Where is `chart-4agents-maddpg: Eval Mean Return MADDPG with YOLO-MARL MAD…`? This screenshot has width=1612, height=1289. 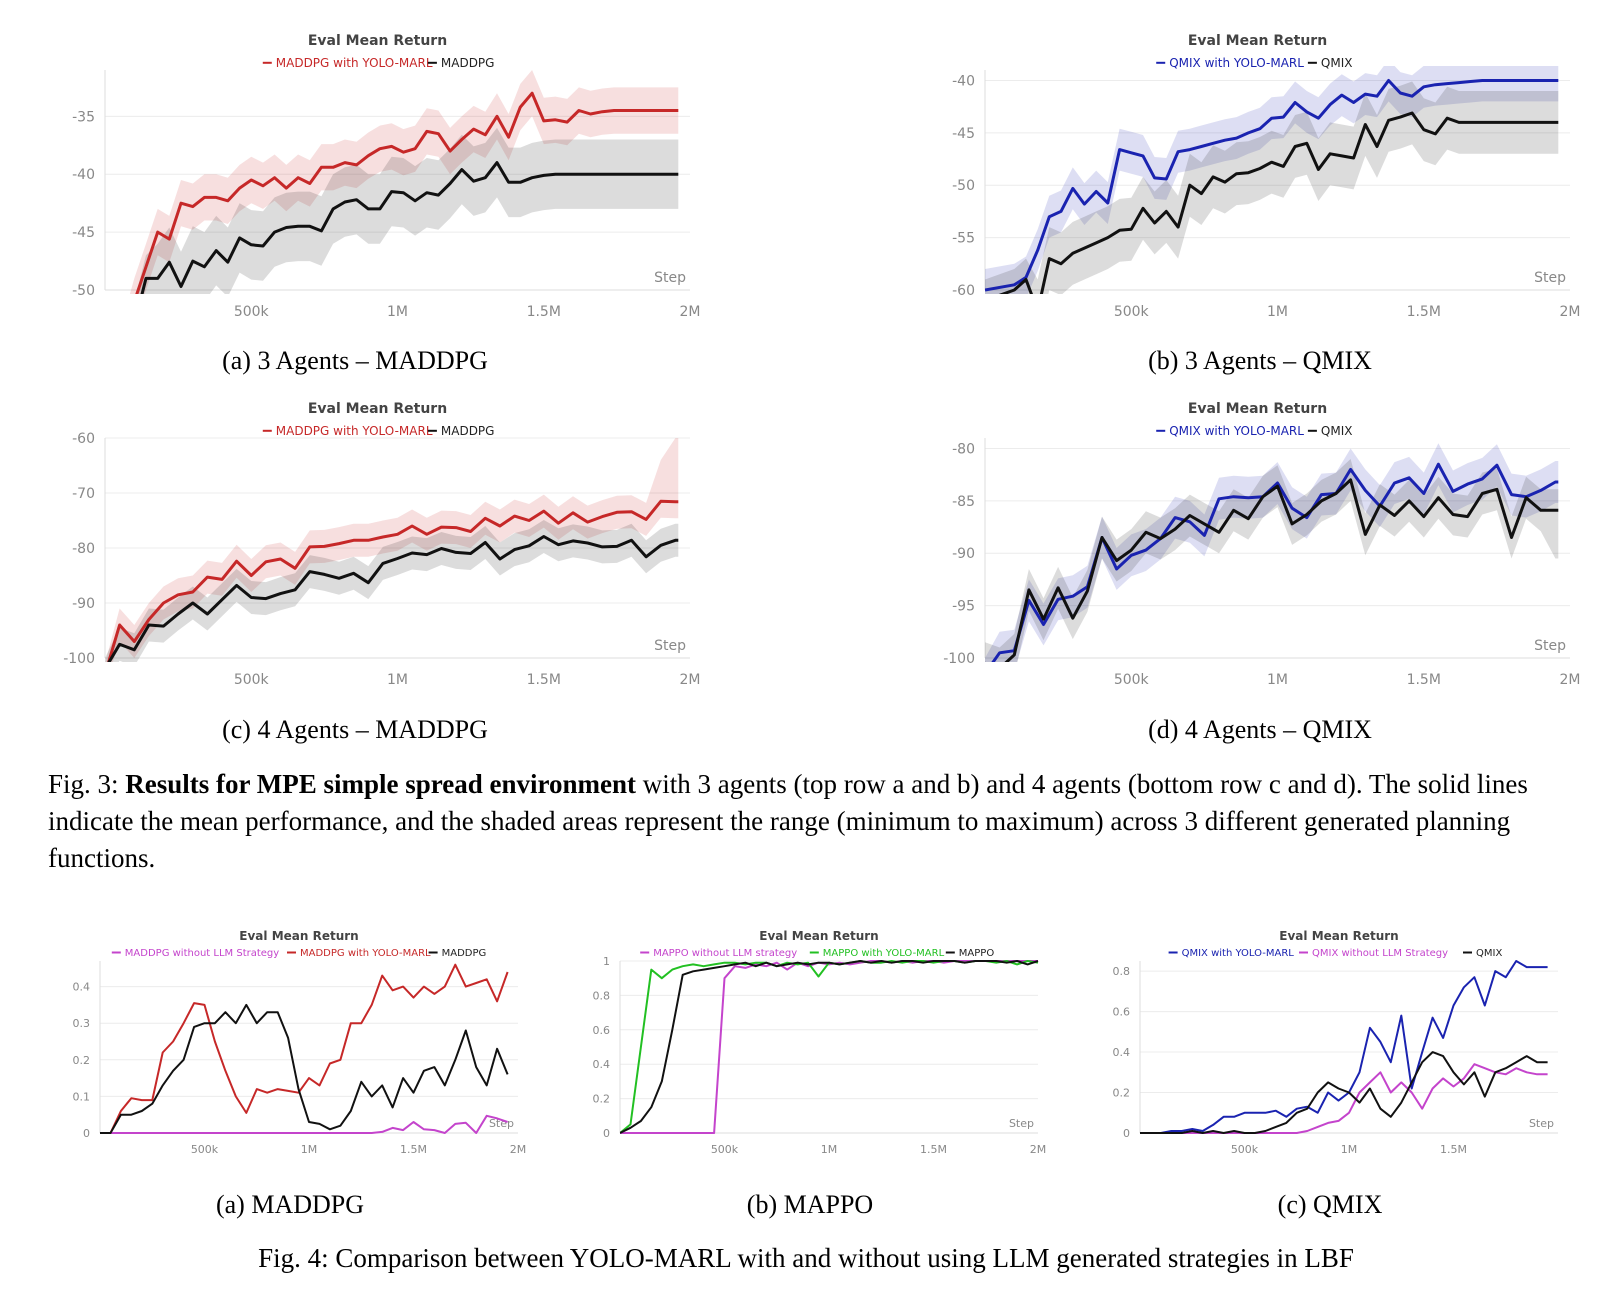 chart-4agents-maddpg: Eval Mean Return MADDPG with YOLO-MARL MAD… is located at coordinates (377, 548).